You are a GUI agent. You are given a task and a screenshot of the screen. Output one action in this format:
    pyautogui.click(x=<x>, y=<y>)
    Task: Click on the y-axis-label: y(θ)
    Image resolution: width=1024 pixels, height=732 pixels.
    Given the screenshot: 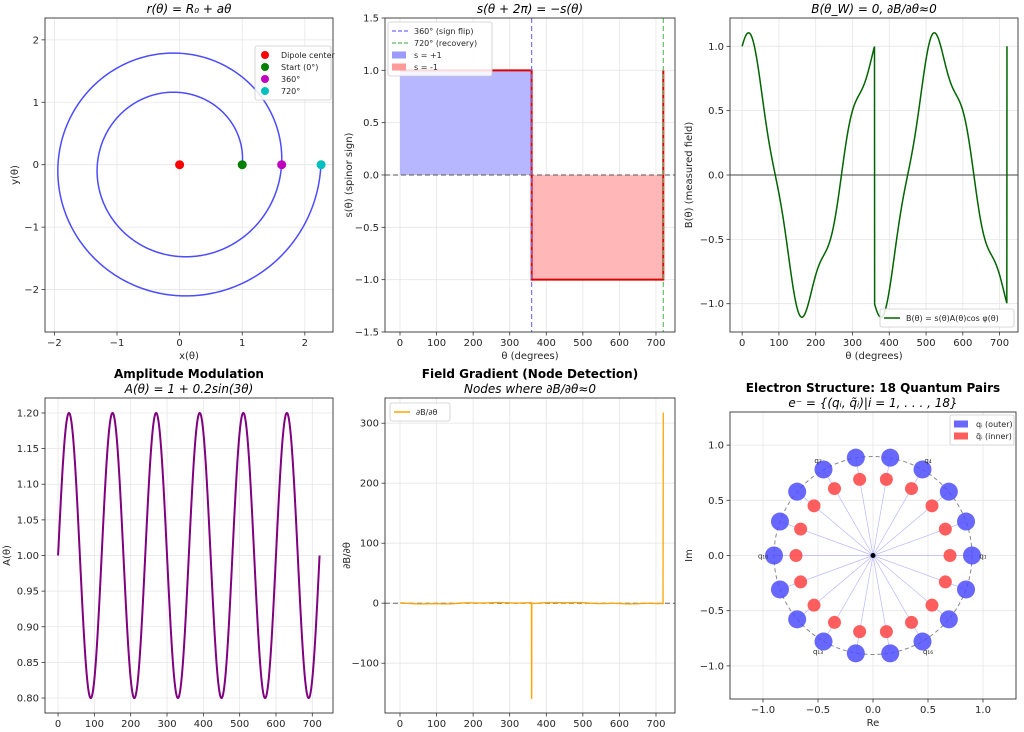 What is the action you would take?
    pyautogui.click(x=15, y=175)
    